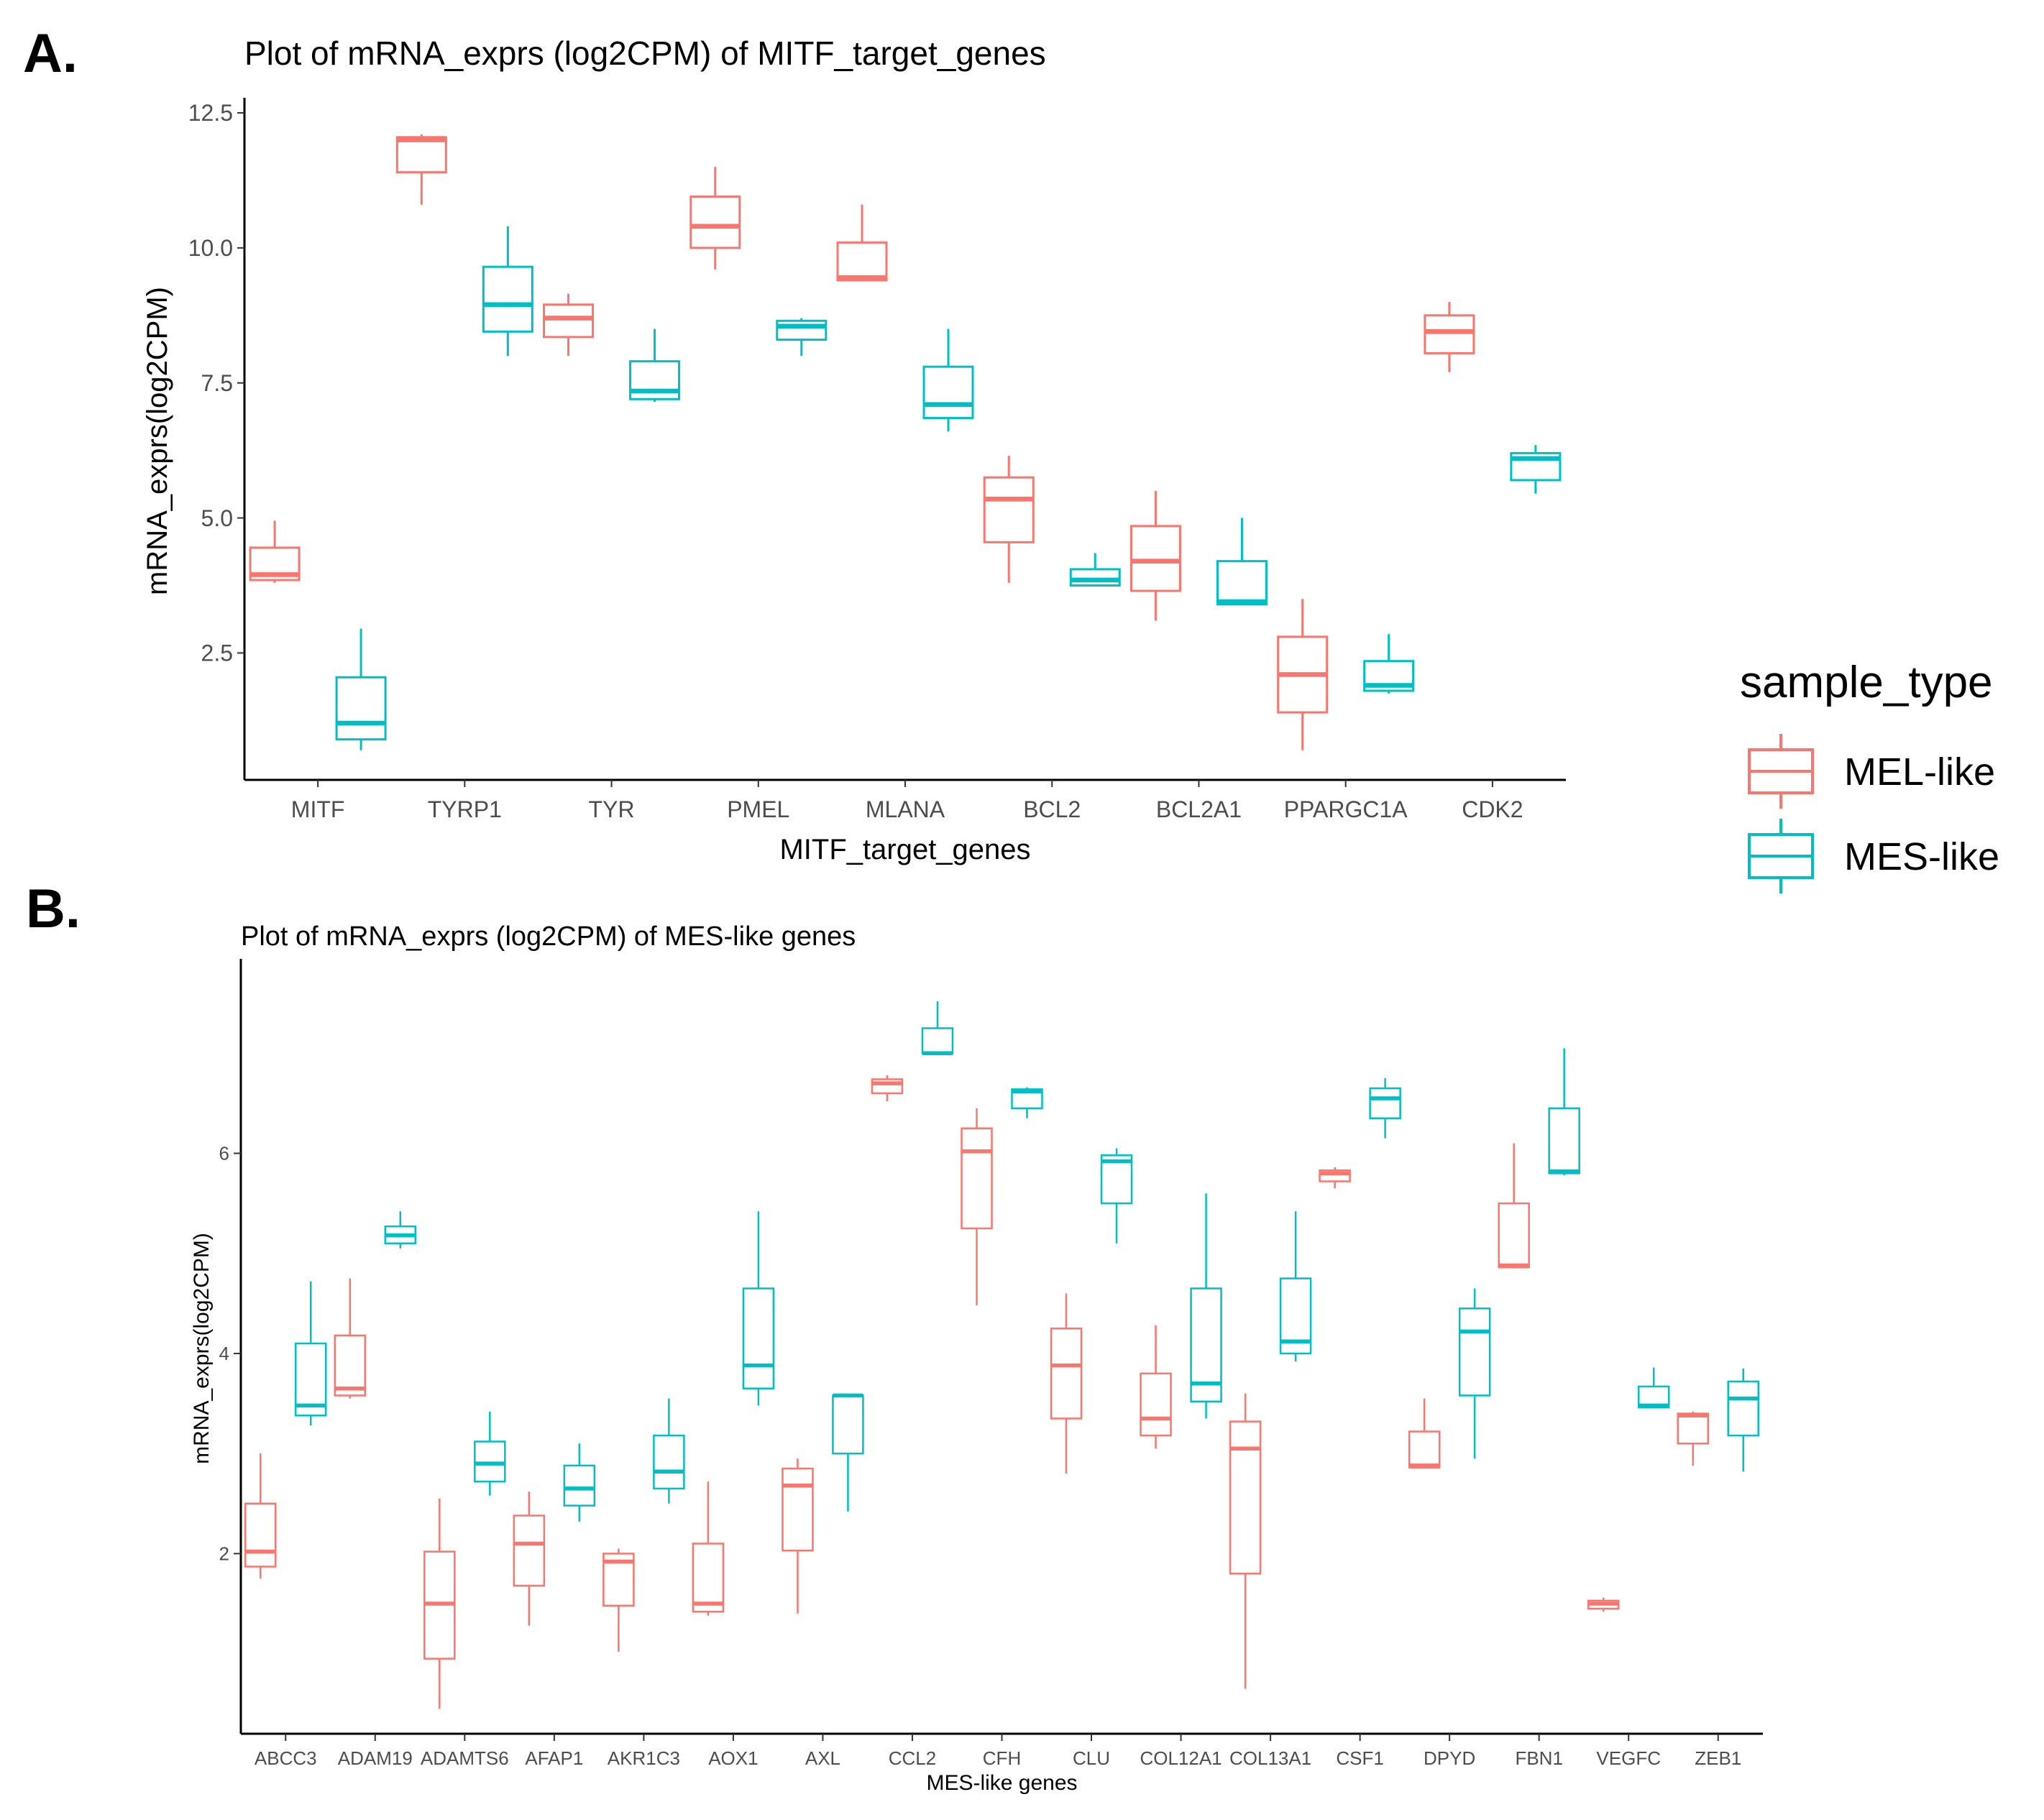  What do you see at coordinates (733, 1758) in the screenshot?
I see `chart1-x-tick-label: AOX1` at bounding box center [733, 1758].